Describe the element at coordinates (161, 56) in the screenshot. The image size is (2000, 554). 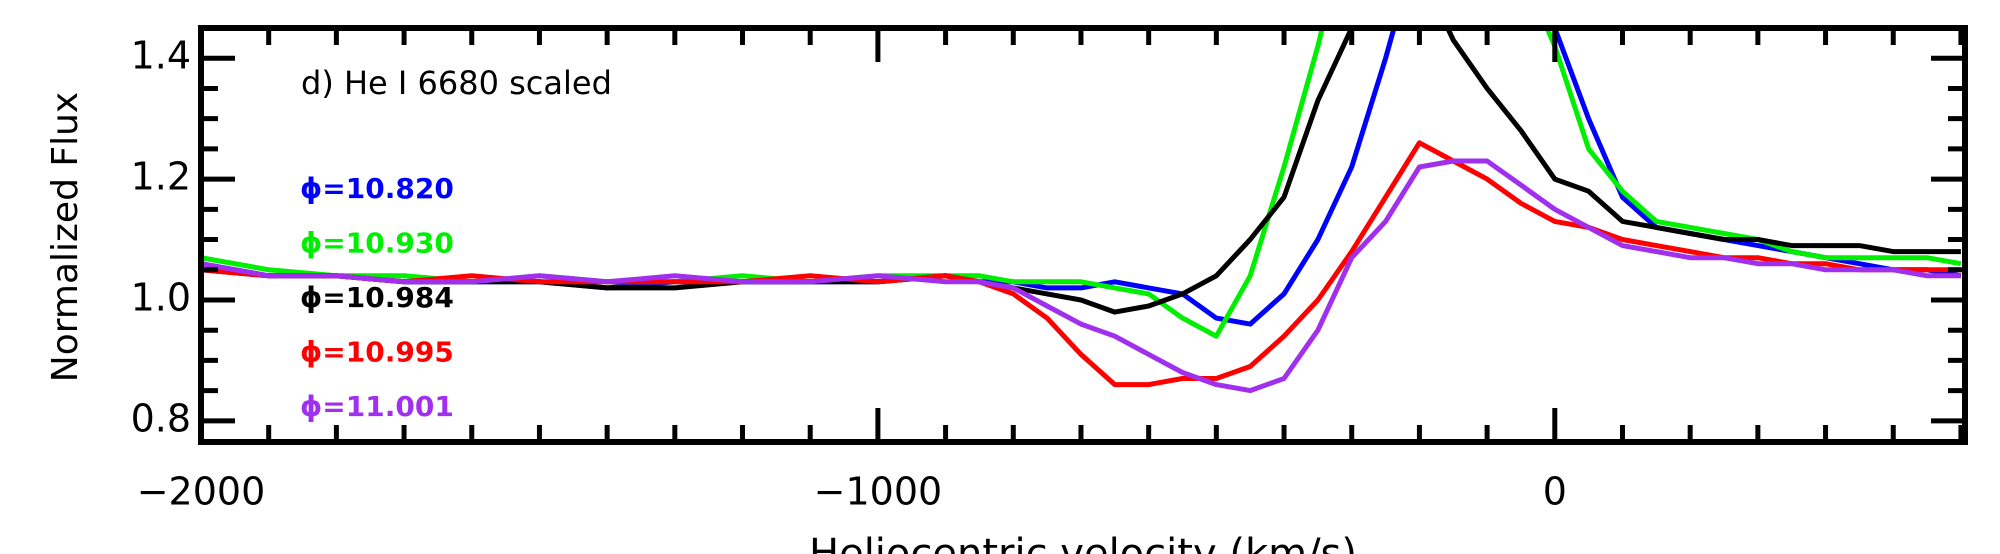
I see `y-tick-label: 1.4` at that location.